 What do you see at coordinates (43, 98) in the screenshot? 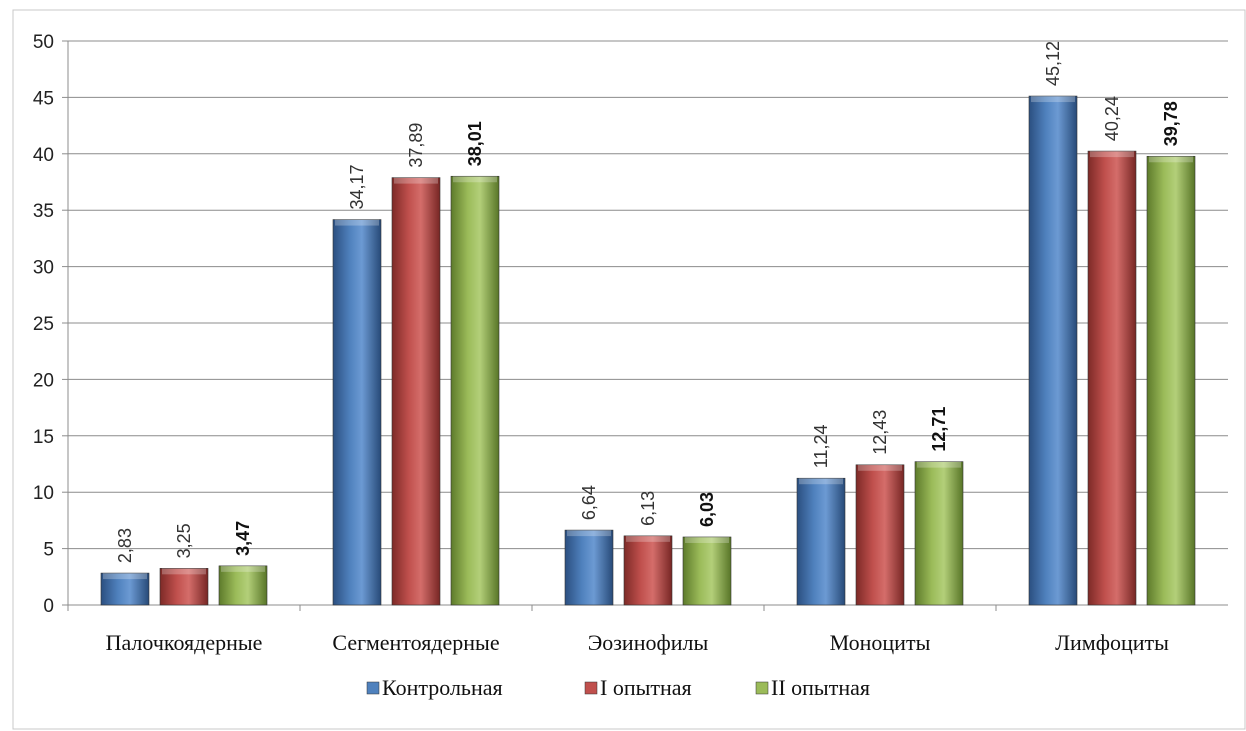
I see `y-tick-label: 45` at bounding box center [43, 98].